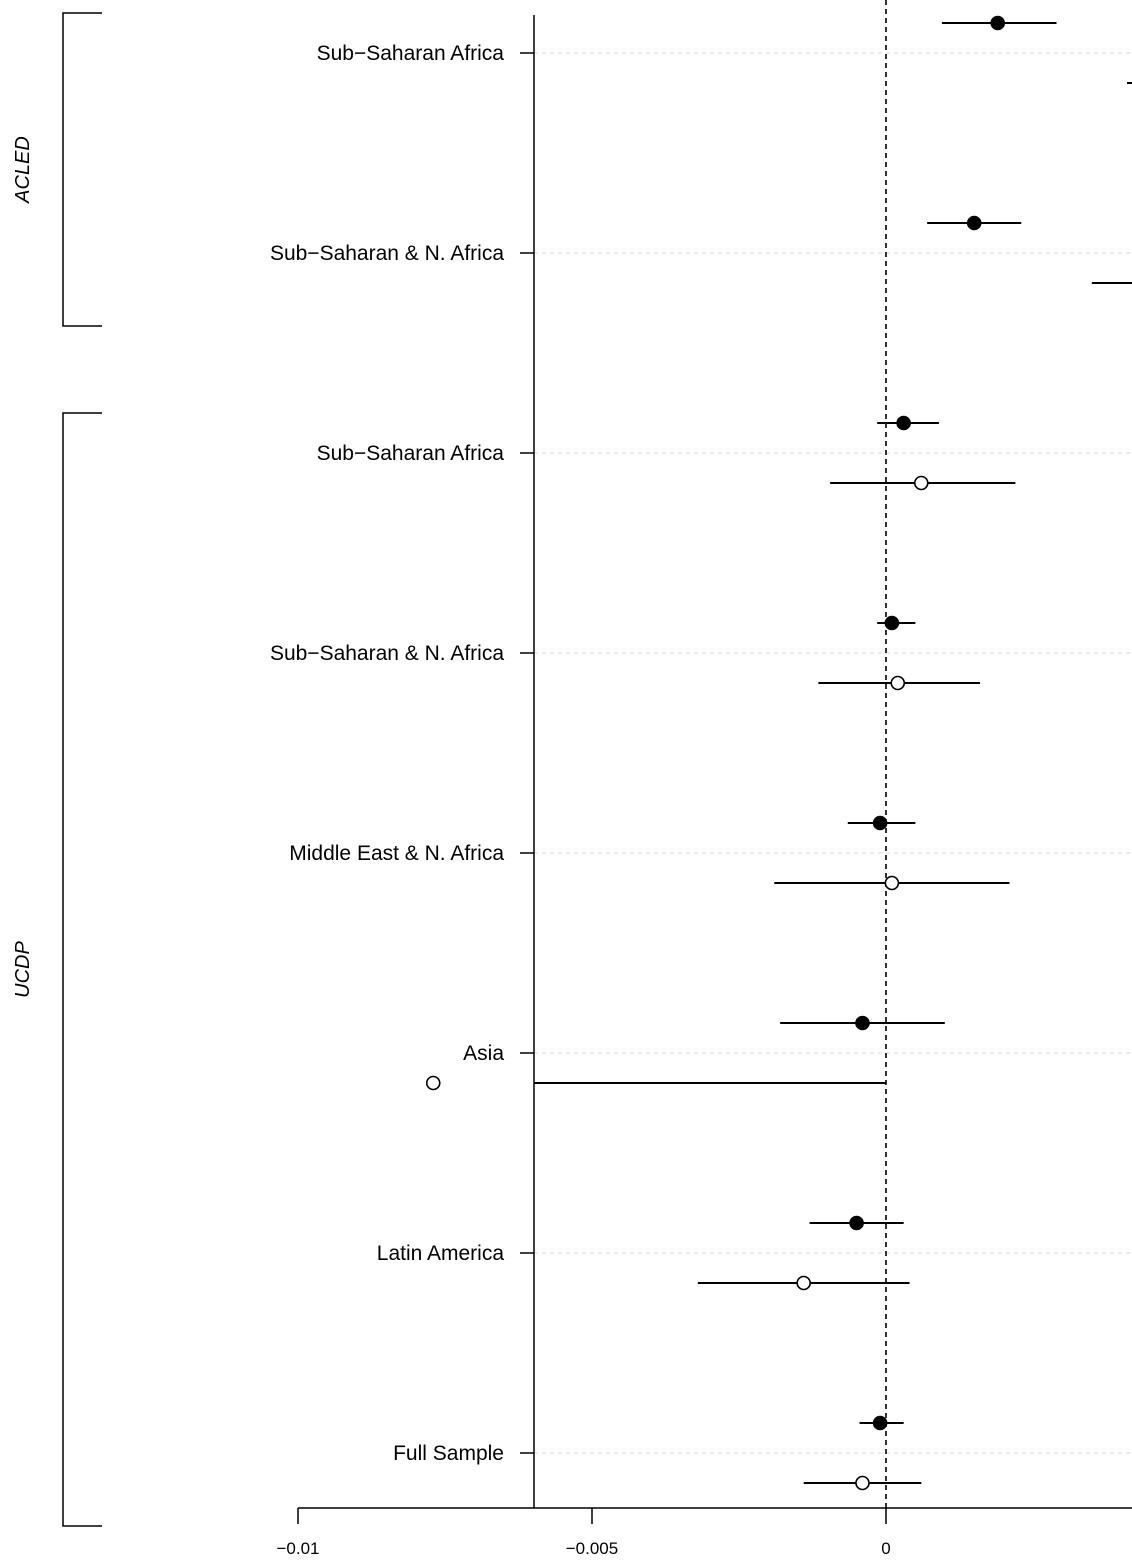 The height and width of the screenshot is (1564, 1132). What do you see at coordinates (448, 1453) in the screenshot?
I see `category-label: Full Sample` at bounding box center [448, 1453].